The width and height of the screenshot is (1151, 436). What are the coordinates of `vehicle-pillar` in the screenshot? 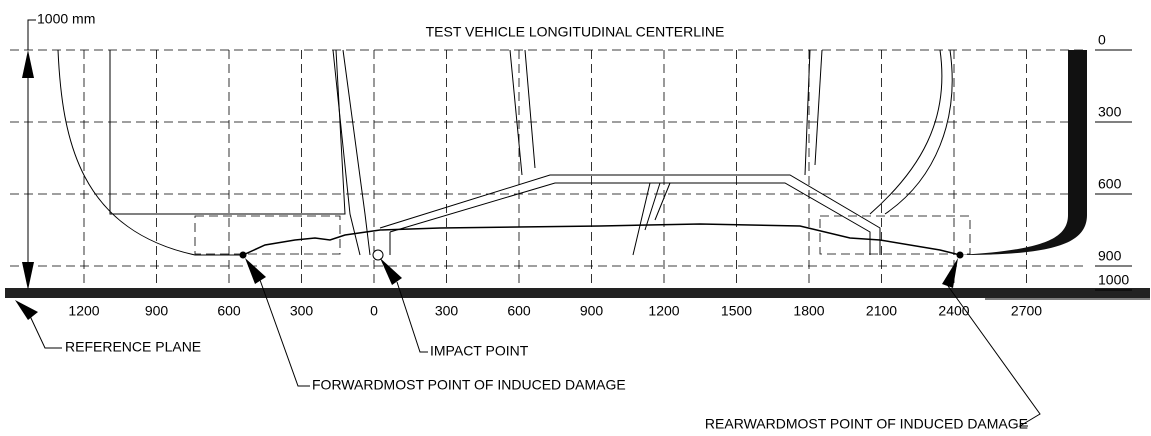 It's located at (351, 152).